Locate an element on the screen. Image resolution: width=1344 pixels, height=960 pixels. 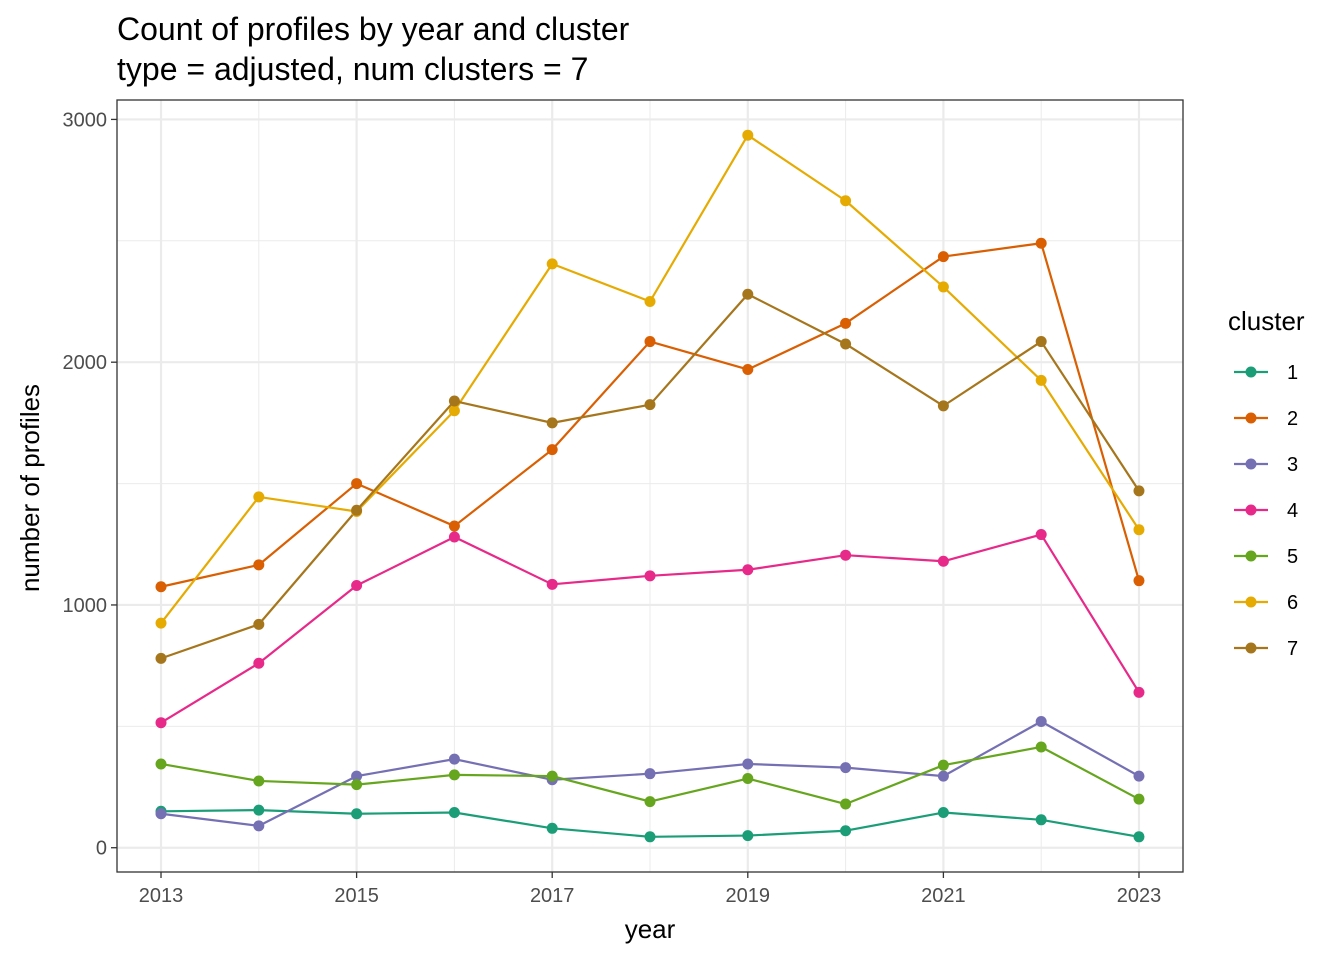
y-axis: 0 1000 2000 3000 is located at coordinates (90, 484).